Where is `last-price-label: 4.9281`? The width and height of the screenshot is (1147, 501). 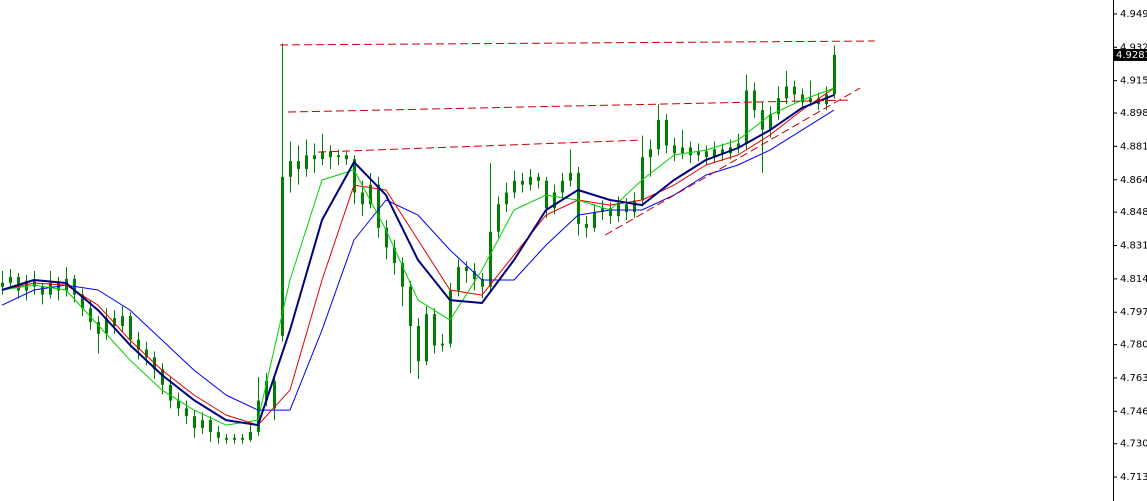
last-price-label: 4.9281 is located at coordinates (1131, 55).